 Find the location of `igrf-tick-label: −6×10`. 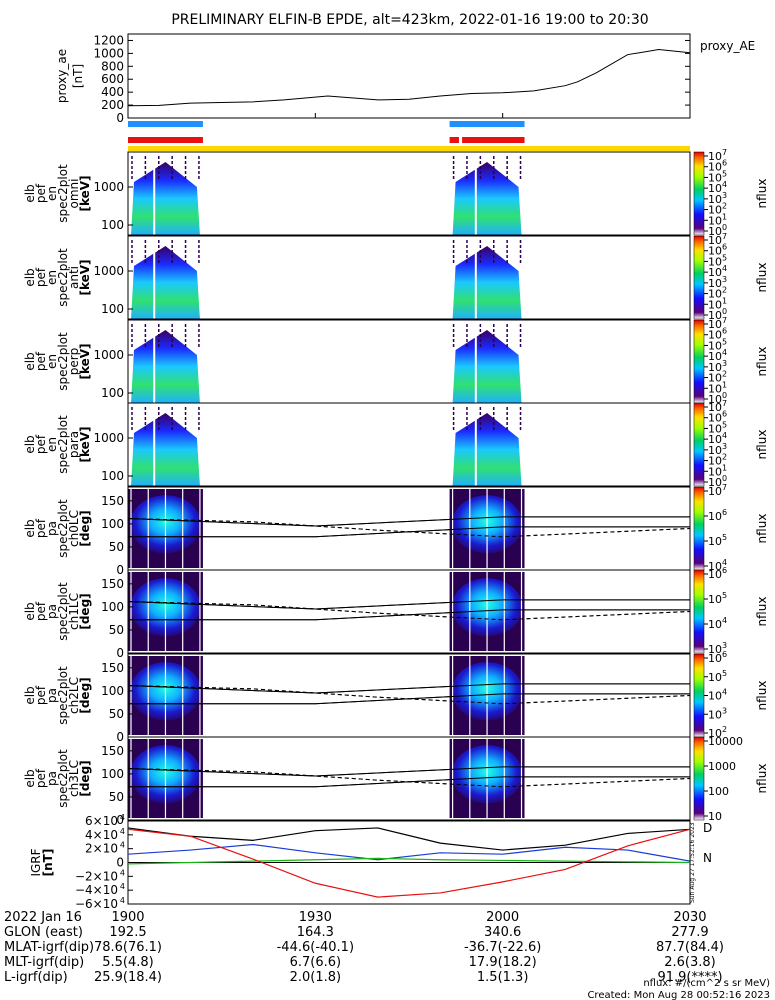

igrf-tick-label: −6×10 is located at coordinates (96, 904).